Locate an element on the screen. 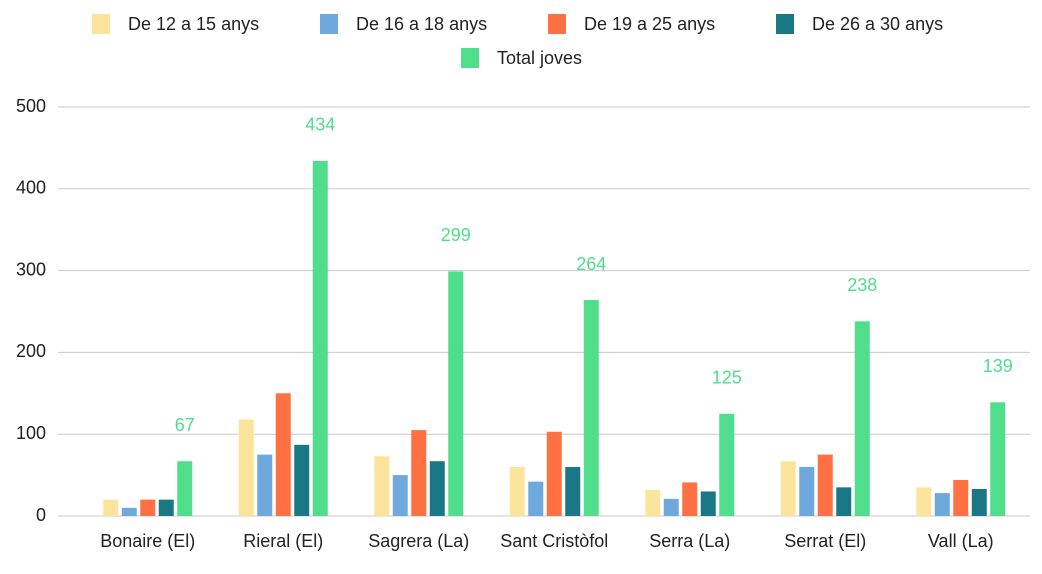 The image size is (1042, 574). y-tick-label: 500 is located at coordinates (31, 106).